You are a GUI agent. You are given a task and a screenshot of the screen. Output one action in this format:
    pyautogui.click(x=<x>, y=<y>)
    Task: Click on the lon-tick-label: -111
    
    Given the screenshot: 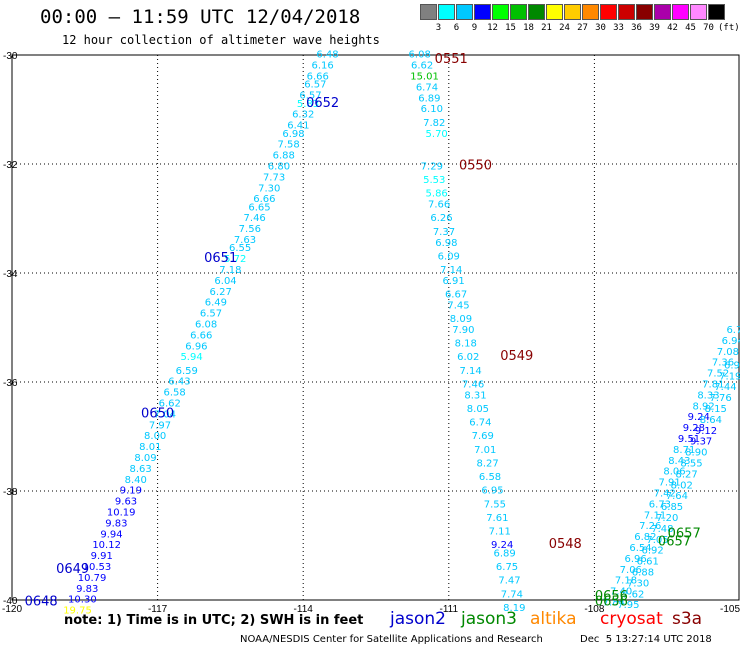 What is the action you would take?
    pyautogui.click(x=449, y=609)
    